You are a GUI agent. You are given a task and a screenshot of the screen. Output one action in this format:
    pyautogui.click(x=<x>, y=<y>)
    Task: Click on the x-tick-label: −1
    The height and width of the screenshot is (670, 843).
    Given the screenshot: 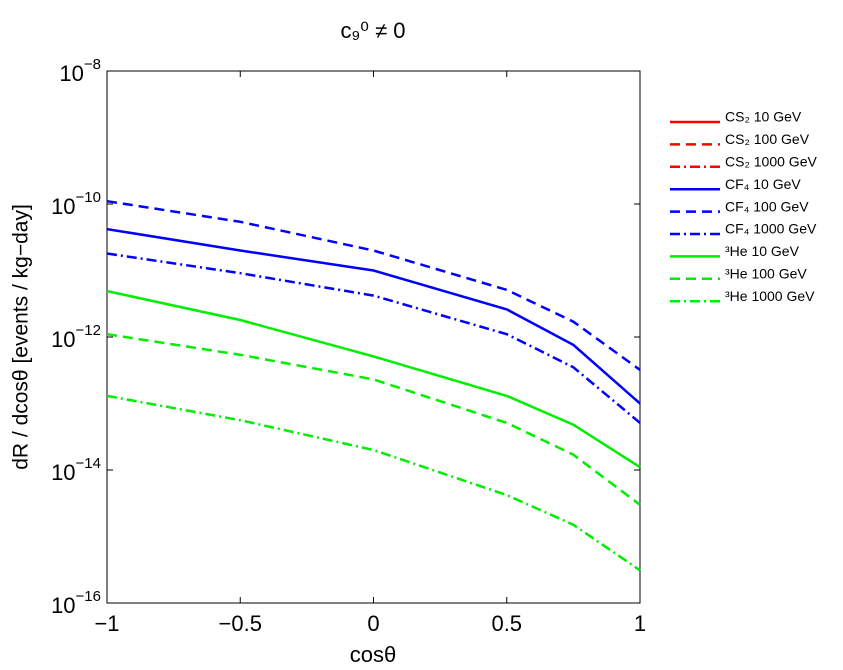 What is the action you would take?
    pyautogui.click(x=106, y=623)
    